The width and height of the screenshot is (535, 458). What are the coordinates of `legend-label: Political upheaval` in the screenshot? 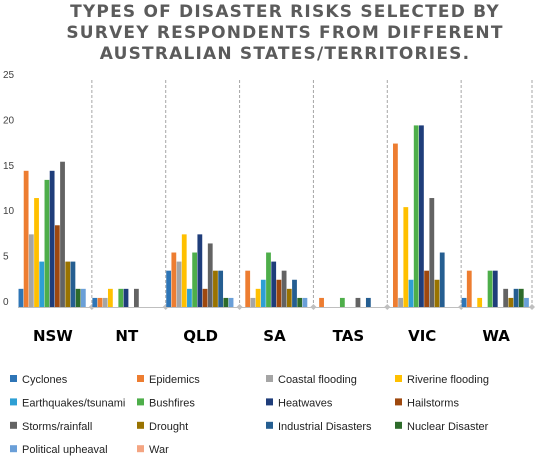 It's located at (65, 450).